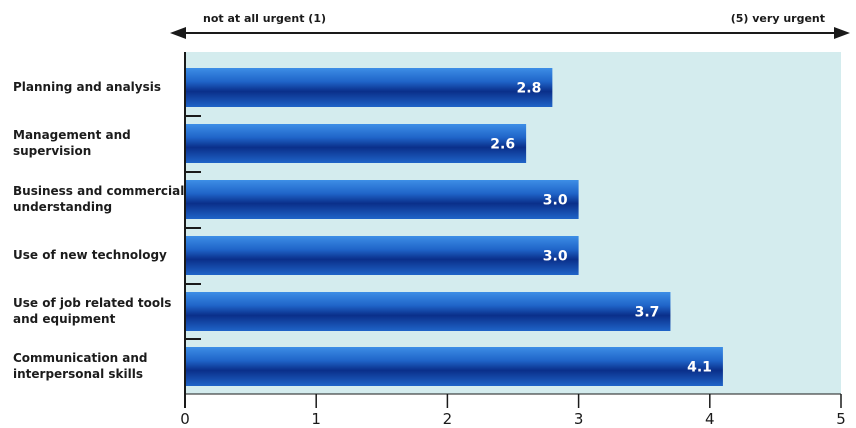 This screenshot has height=428, width=856. Describe the element at coordinates (841, 419) in the screenshot. I see `x-tick-label: 5` at that location.